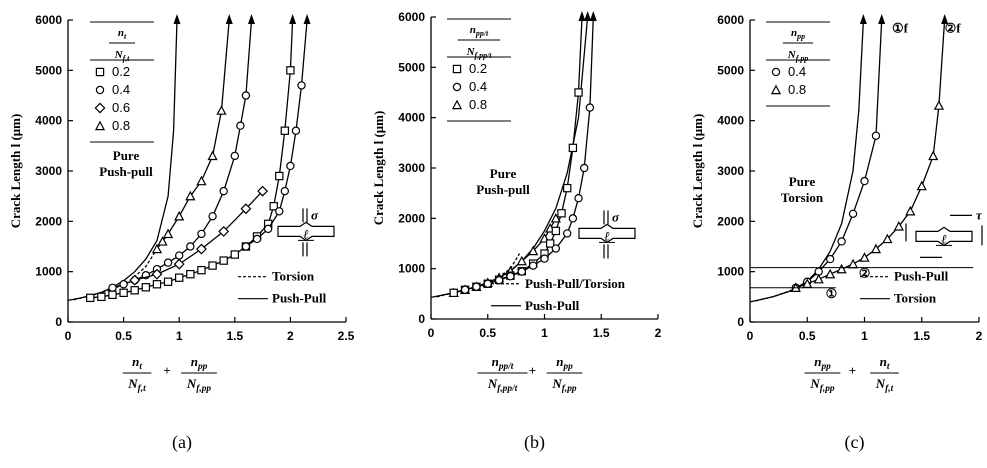 Image resolution: width=987 pixels, height=468 pixels. I want to click on panel-c-legend-header-numerator-sub: pp, so click(800, 36).